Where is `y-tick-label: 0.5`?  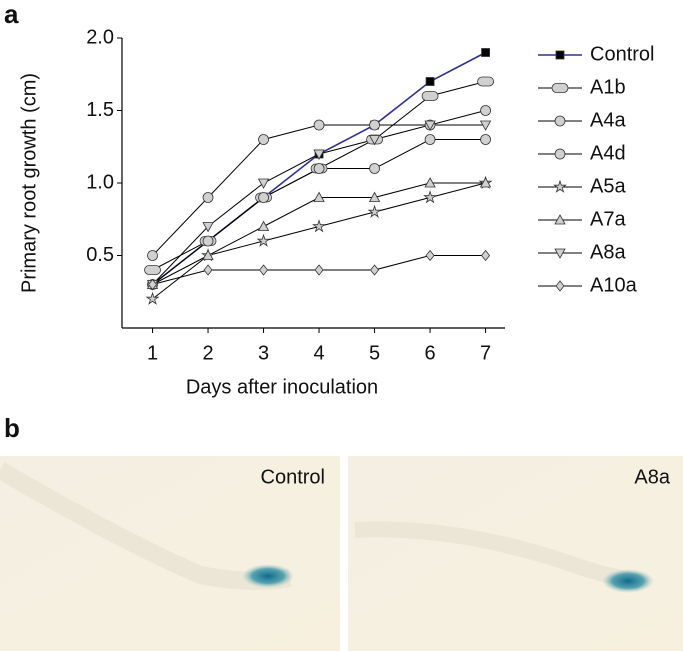 y-tick-label: 0.5 is located at coordinates (100, 255).